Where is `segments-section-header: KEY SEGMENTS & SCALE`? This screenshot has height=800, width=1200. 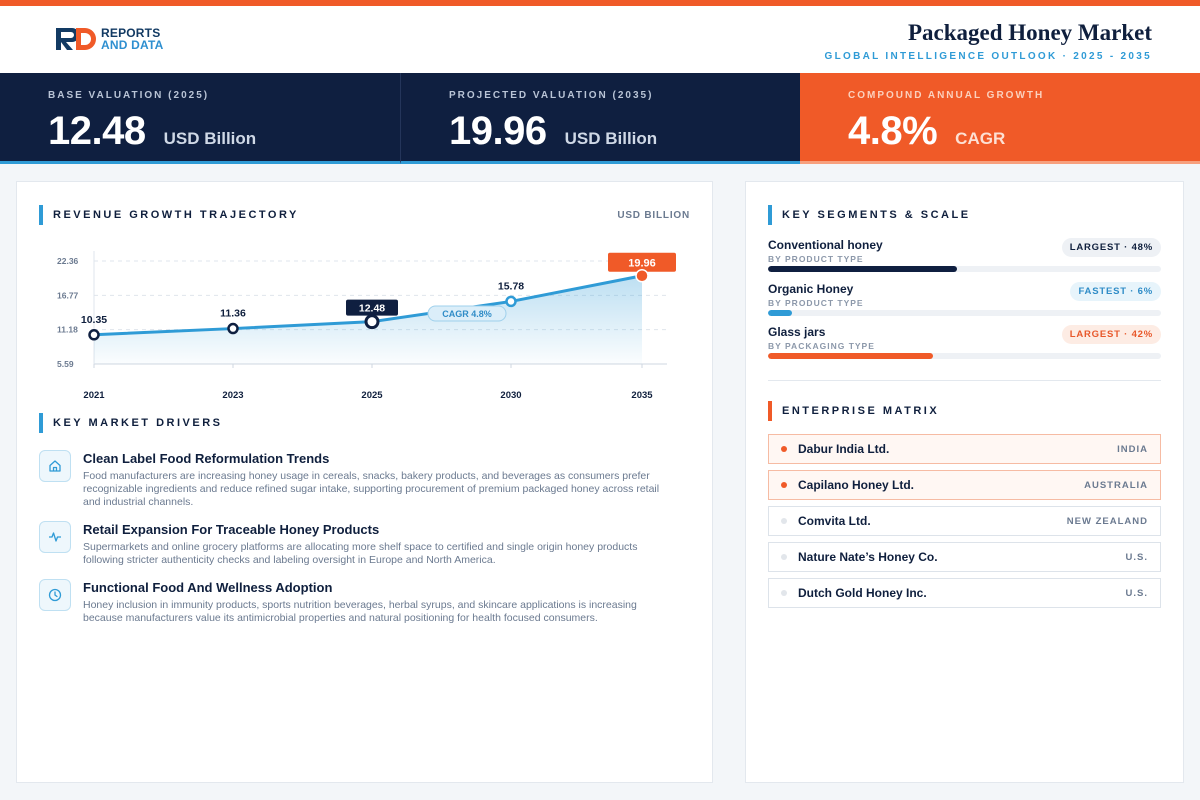 segments-section-header: KEY SEGMENTS & SCALE is located at coordinates (869, 215).